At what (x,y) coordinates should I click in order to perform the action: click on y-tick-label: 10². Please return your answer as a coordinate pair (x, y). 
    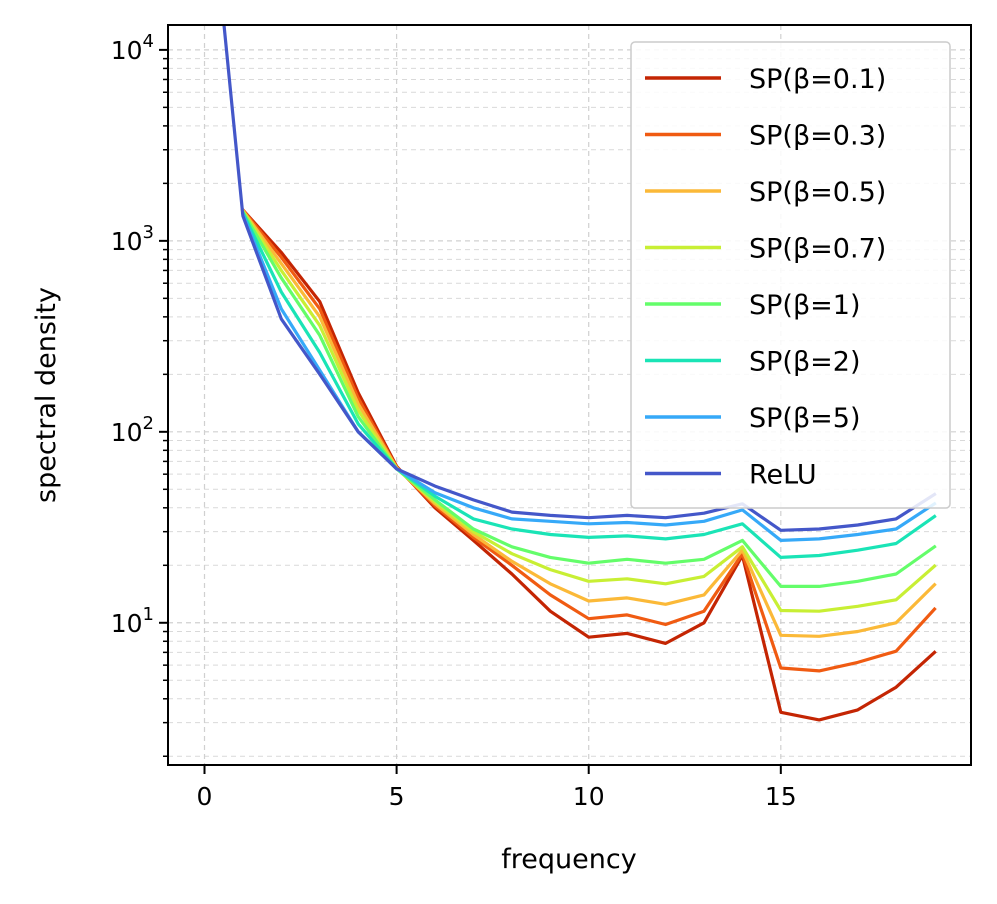
    Looking at the image, I should click on (132, 430).